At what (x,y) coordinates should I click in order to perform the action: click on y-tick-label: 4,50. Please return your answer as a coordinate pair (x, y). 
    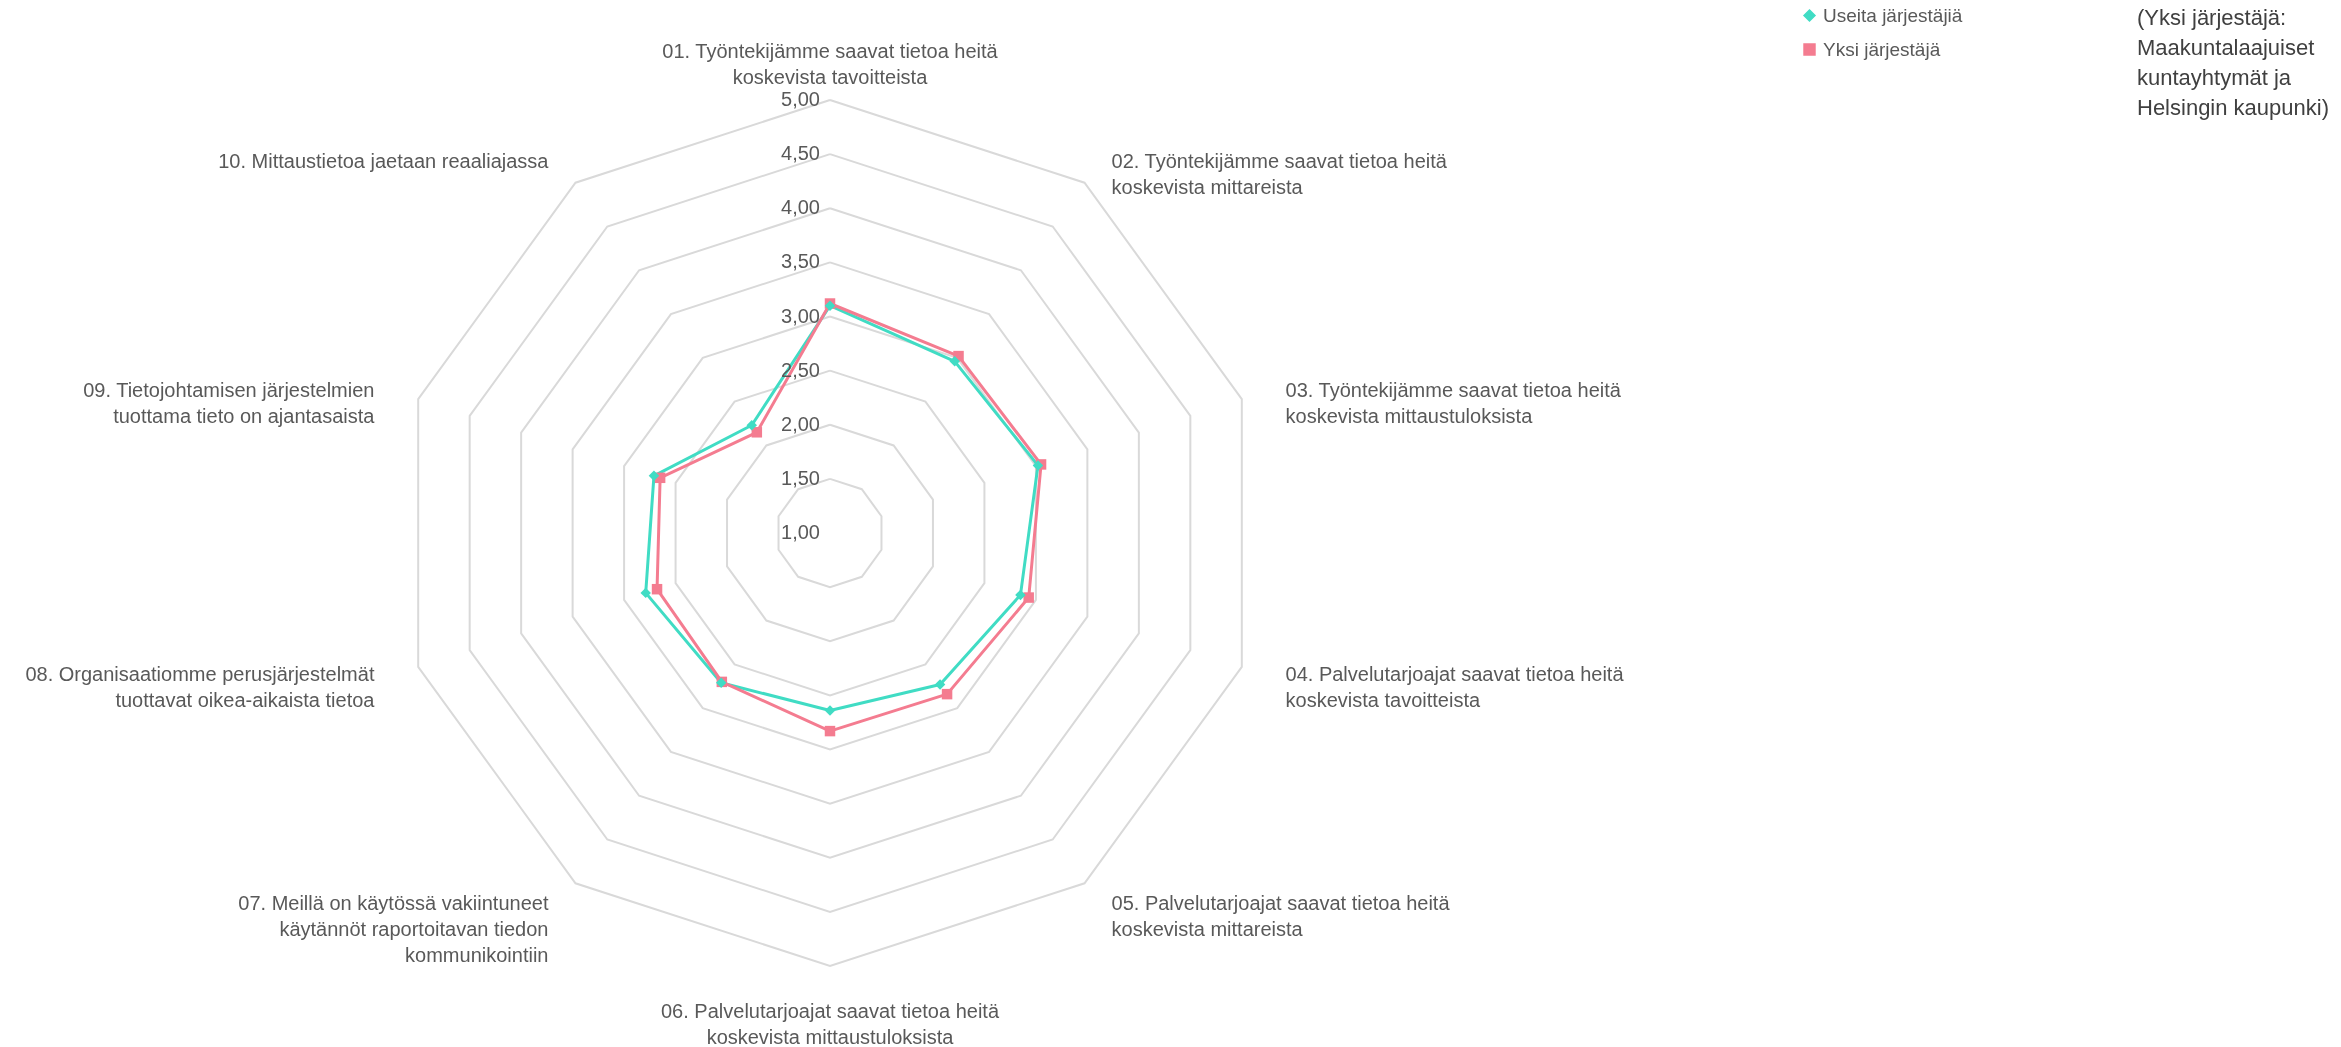
    Looking at the image, I should click on (800, 153).